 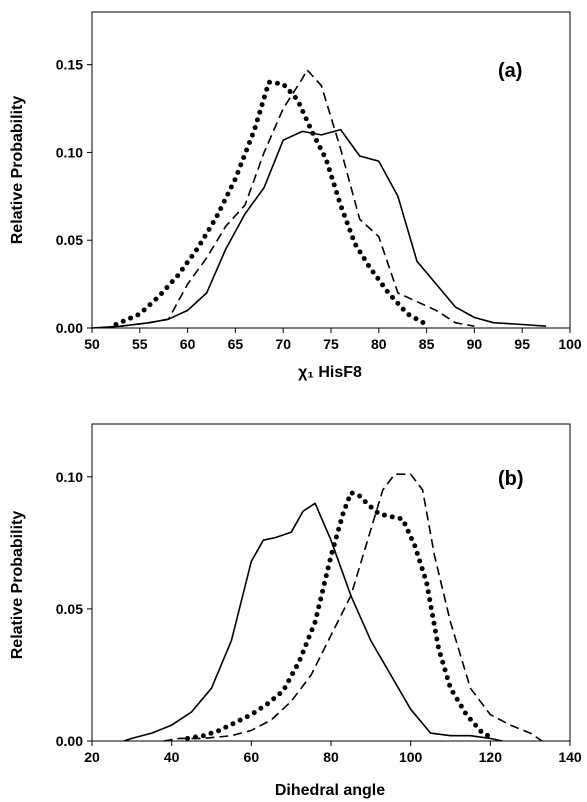 I want to click on x-tick-label: 120, so click(x=491, y=757).